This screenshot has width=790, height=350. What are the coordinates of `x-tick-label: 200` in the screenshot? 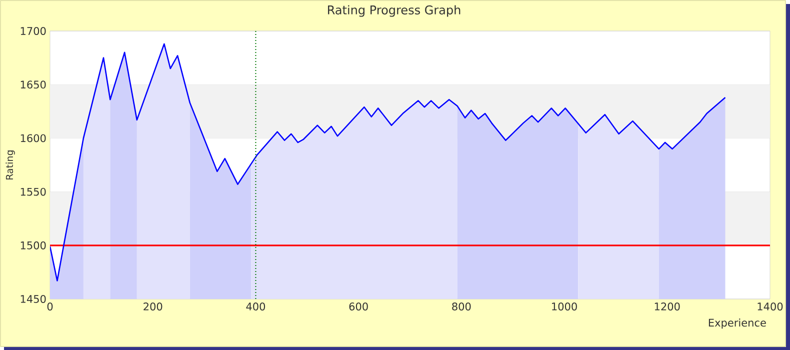 It's located at (153, 306).